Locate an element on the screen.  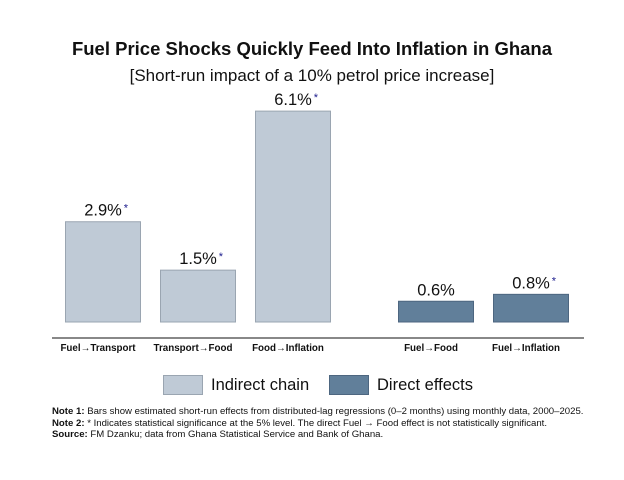
significance-marker-fuel-to-inflation: * is located at coordinates (554, 281).